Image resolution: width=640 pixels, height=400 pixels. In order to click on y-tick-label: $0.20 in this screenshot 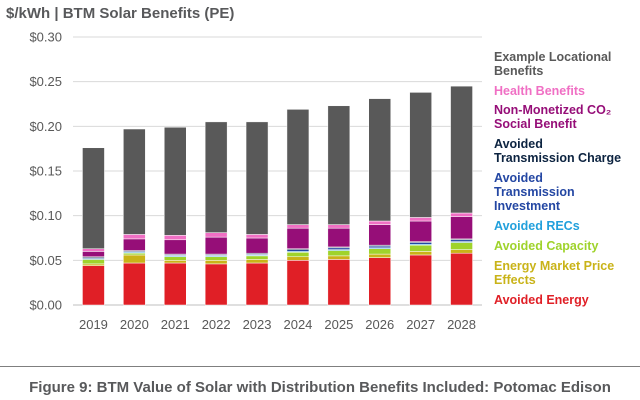, I will do `click(45, 126)`.